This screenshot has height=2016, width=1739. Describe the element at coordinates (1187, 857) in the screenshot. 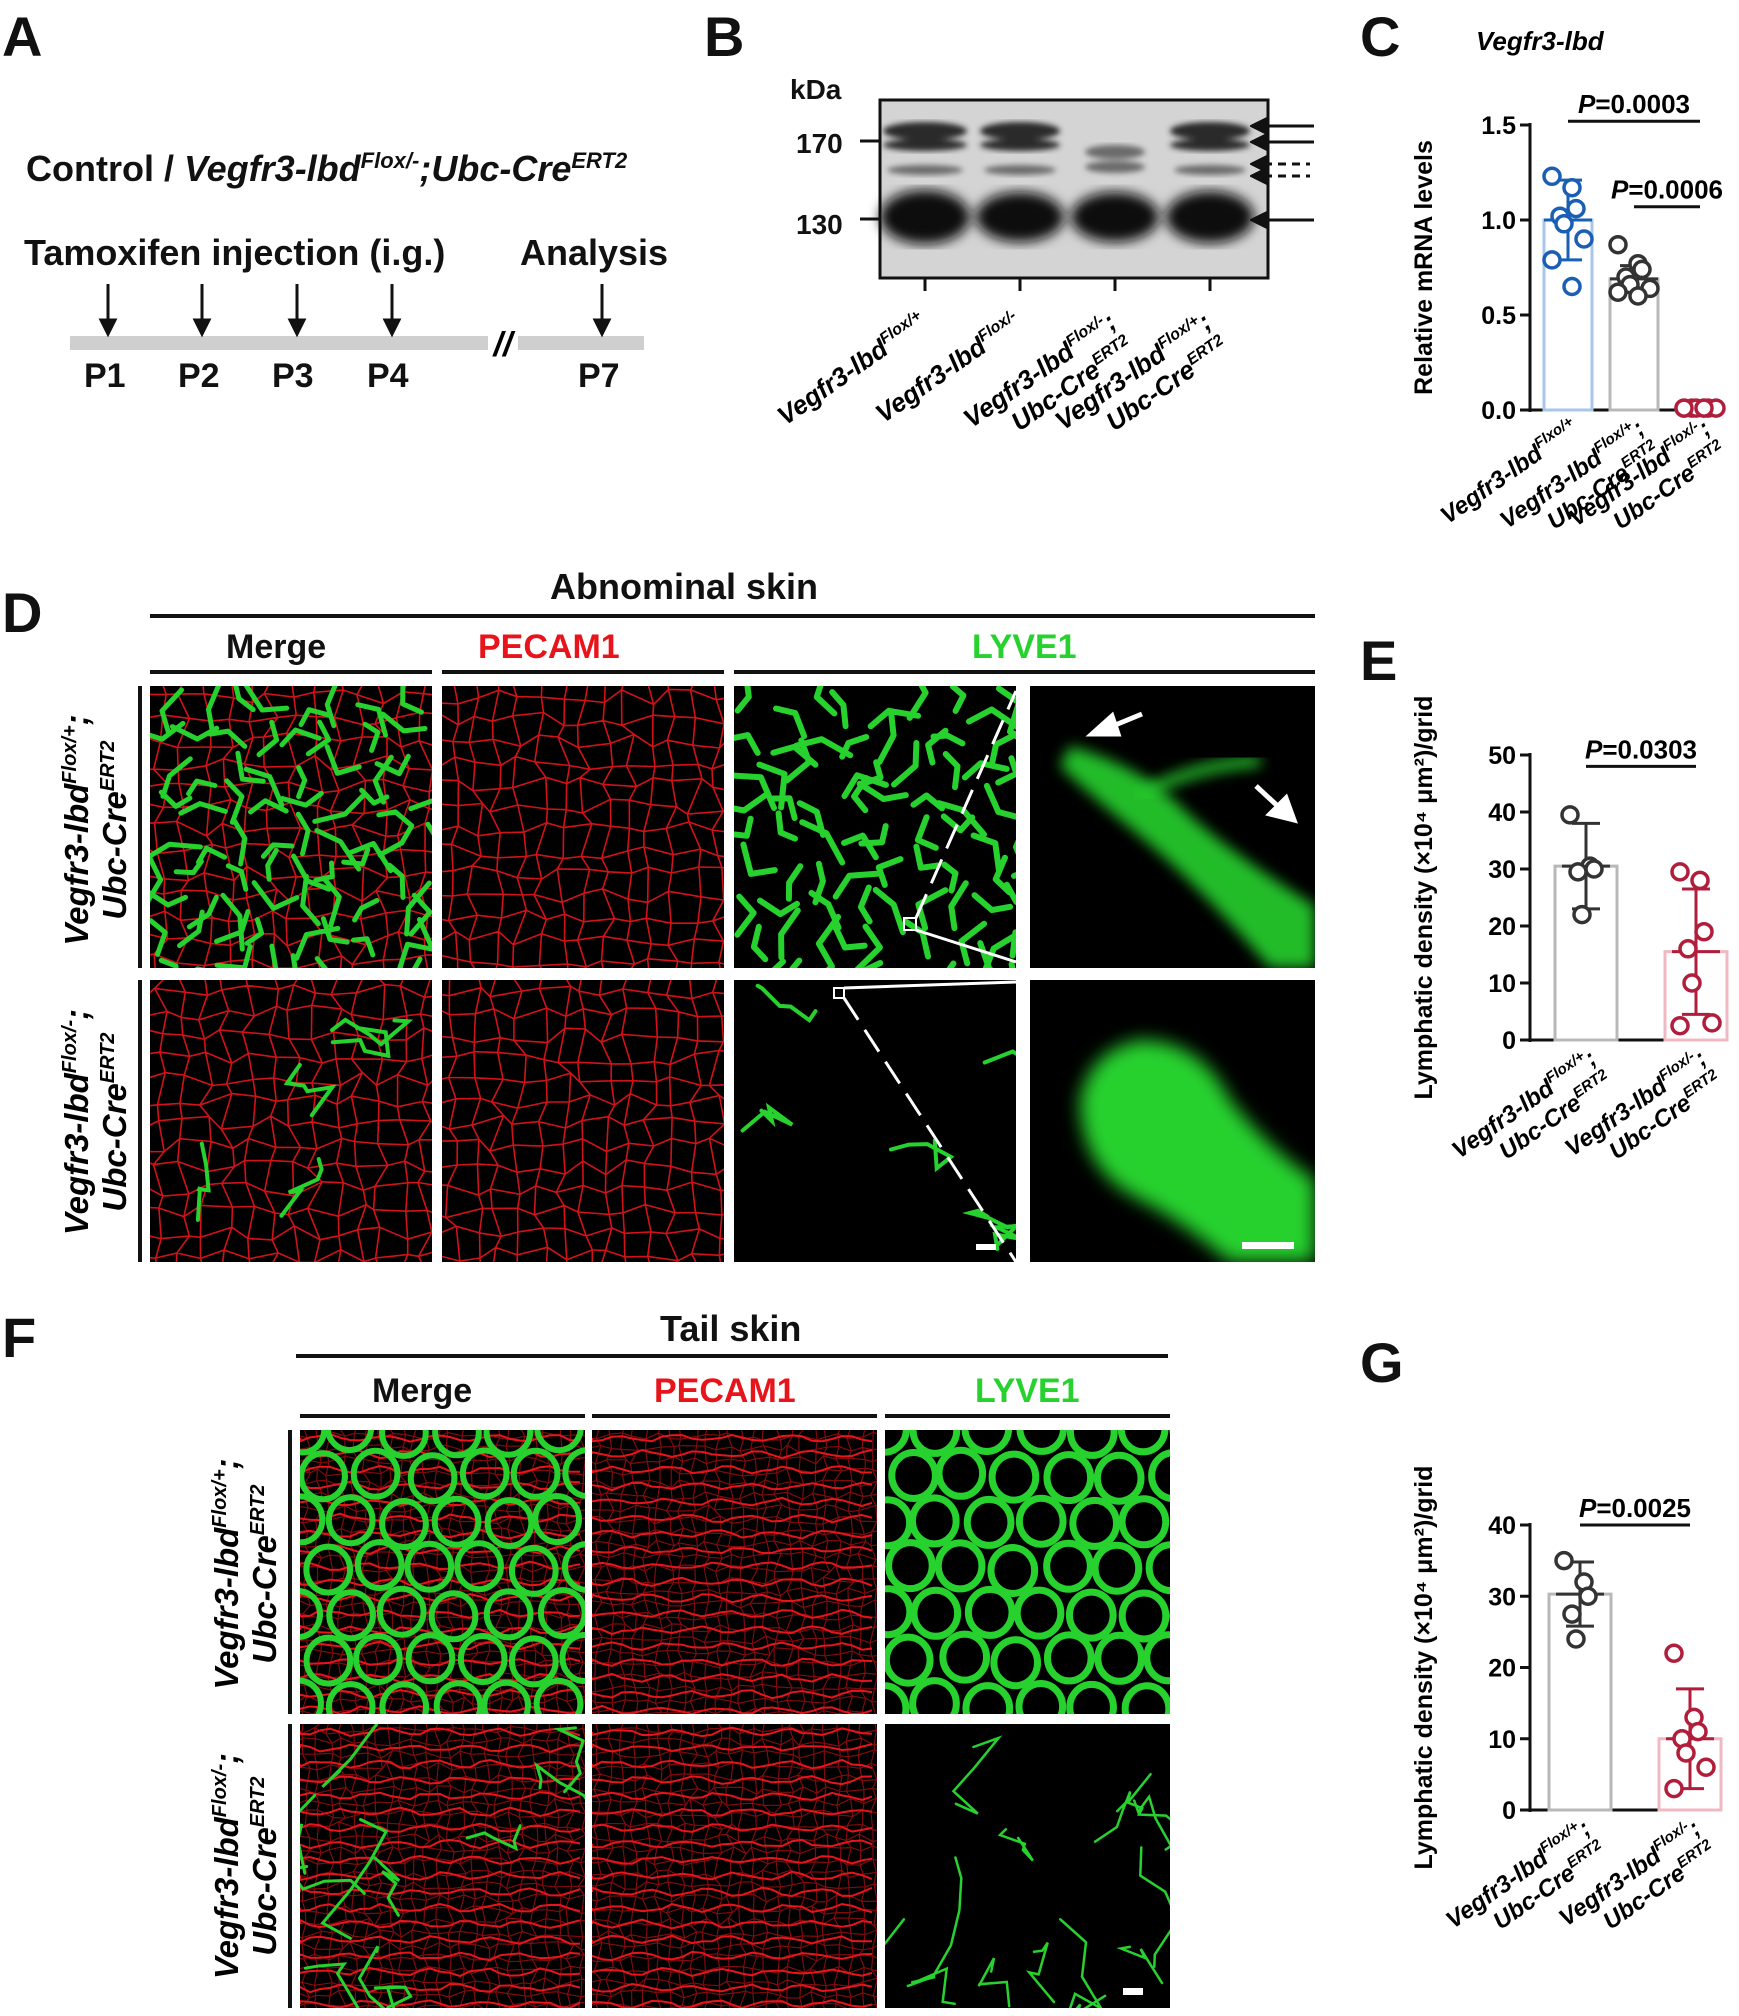

I see `lyve1-zoom-vessel` at that location.